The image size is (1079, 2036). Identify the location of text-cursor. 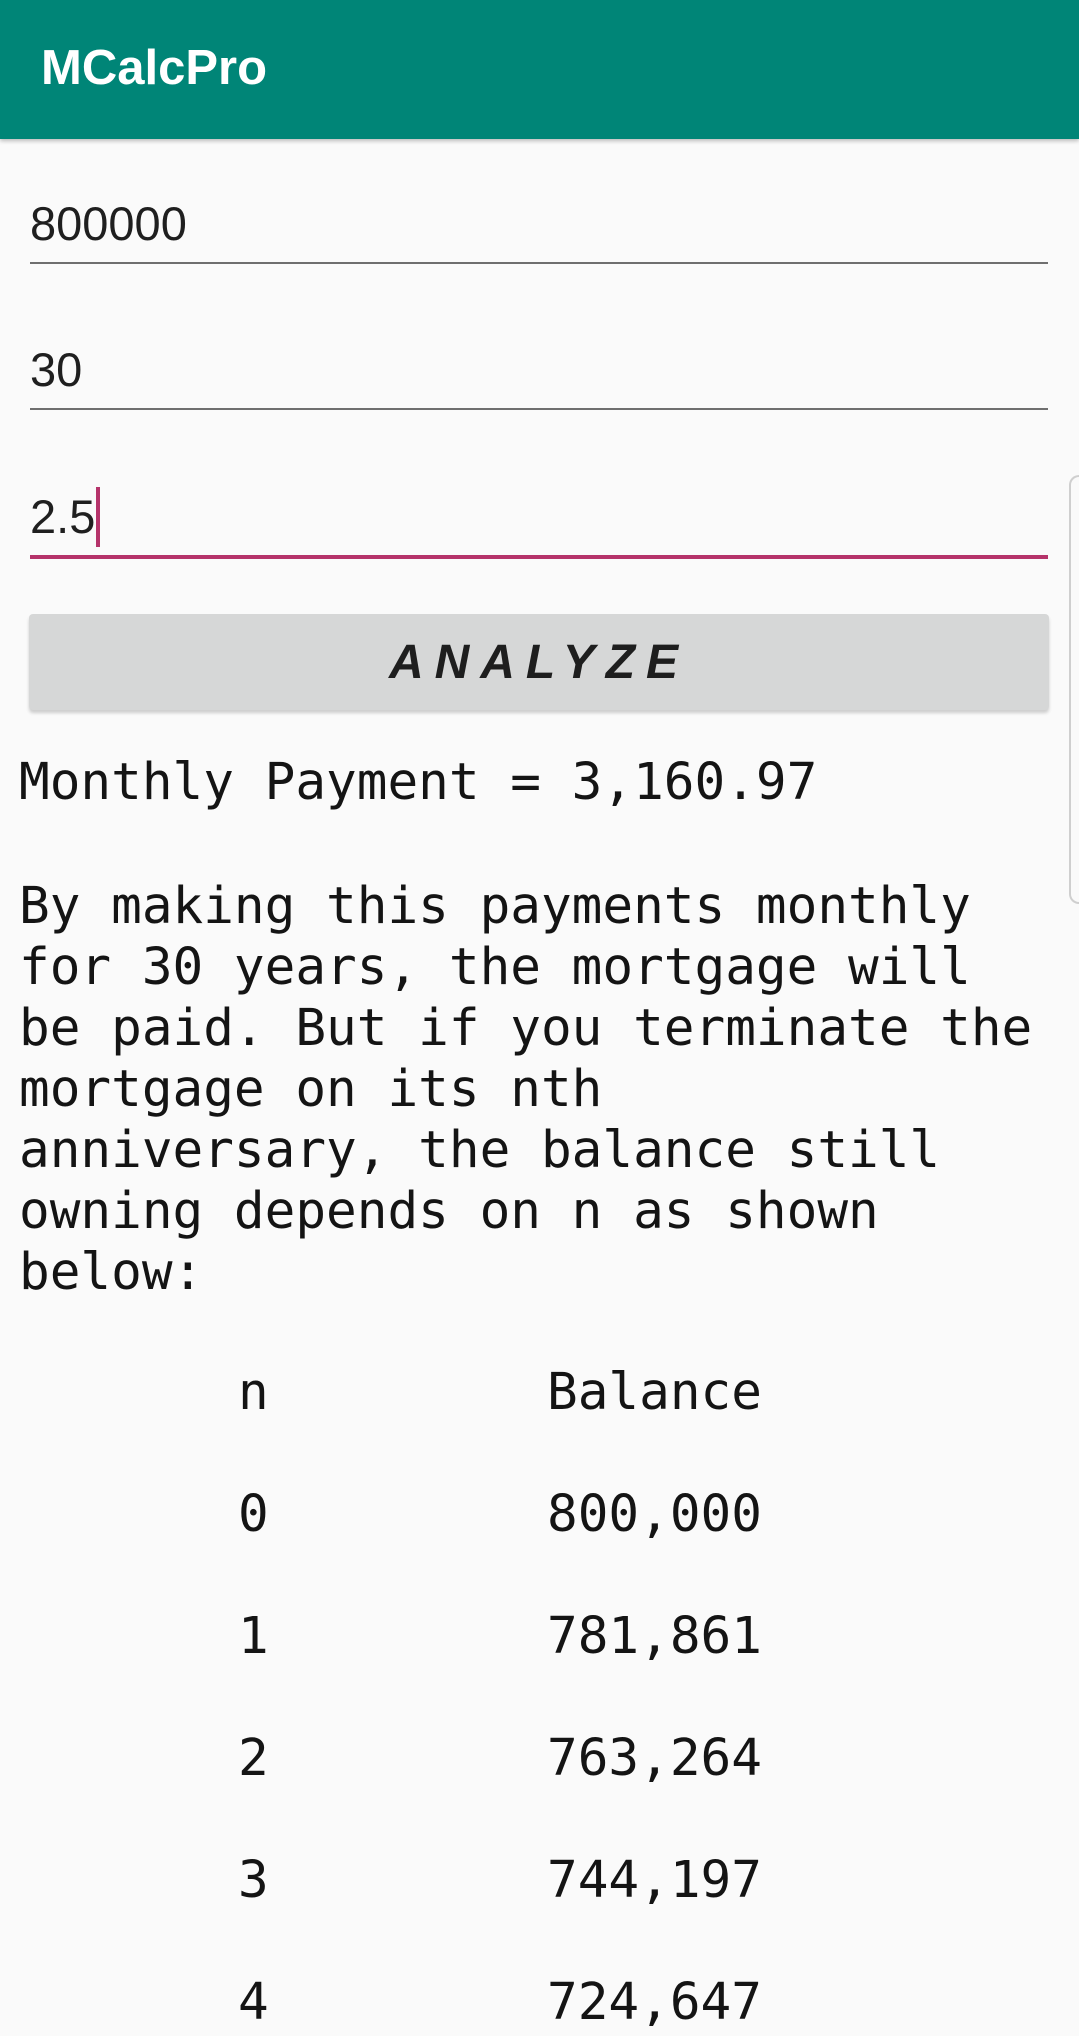
(98, 517).